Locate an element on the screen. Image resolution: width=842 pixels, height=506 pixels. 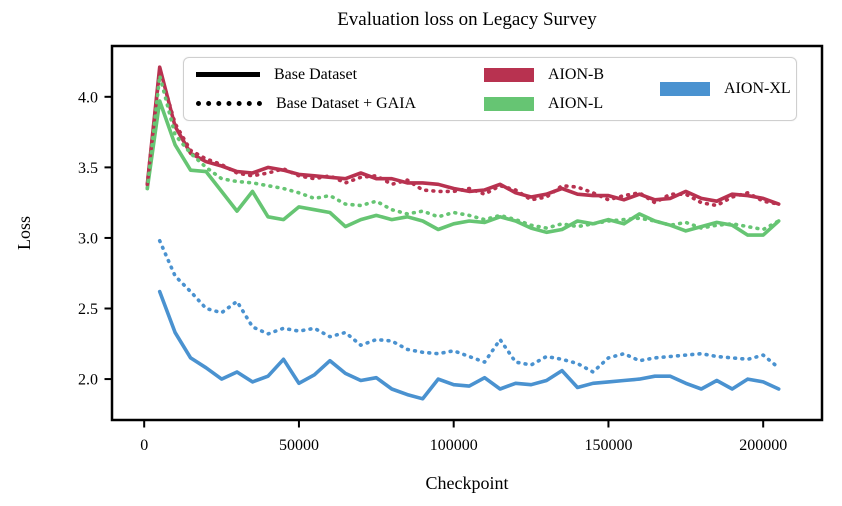
x-tick-label: 200000 is located at coordinates (763, 445).